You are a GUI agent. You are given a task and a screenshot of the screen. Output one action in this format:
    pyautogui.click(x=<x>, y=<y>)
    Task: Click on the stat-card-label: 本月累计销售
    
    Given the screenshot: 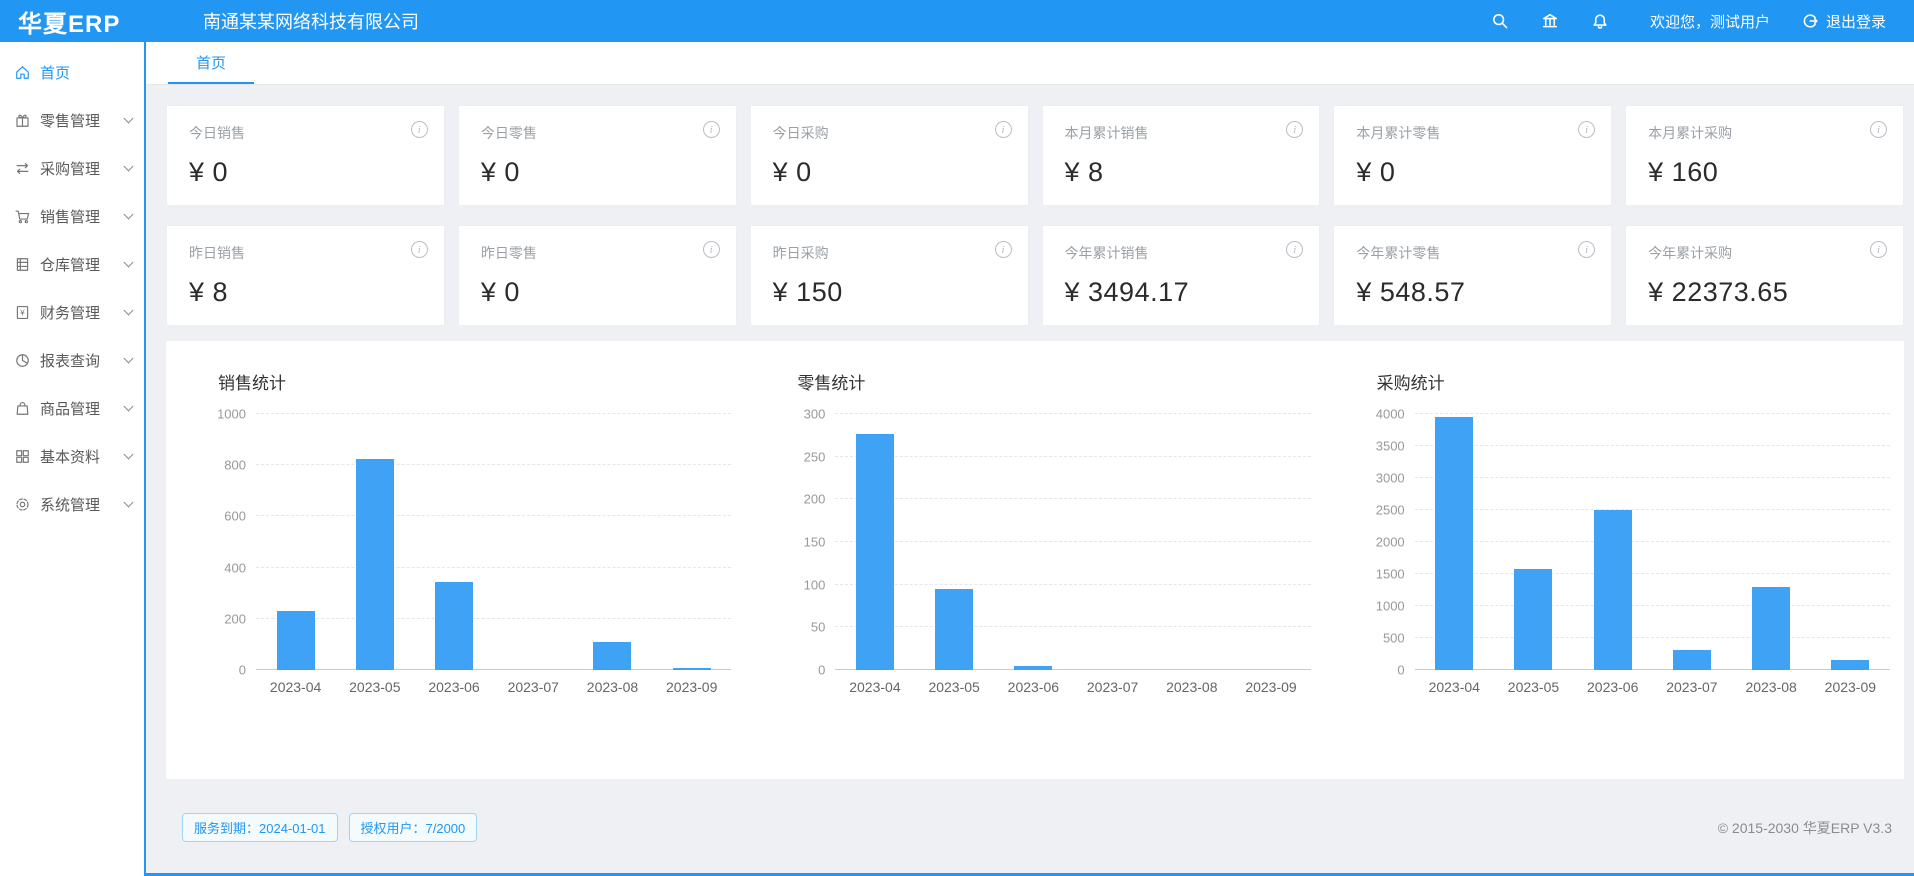 What is the action you would take?
    pyautogui.click(x=1106, y=133)
    